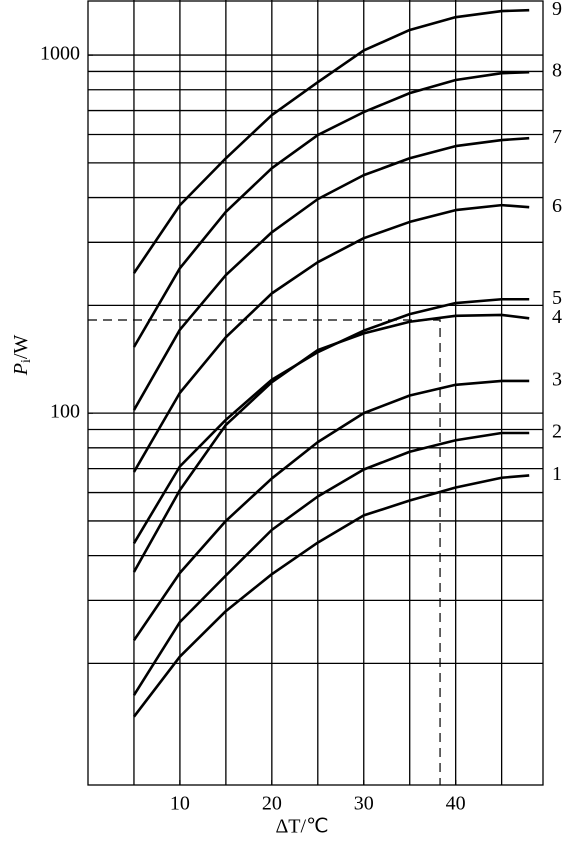  What do you see at coordinates (21, 347) in the screenshot?
I see `y-label-unit: /W` at bounding box center [21, 347].